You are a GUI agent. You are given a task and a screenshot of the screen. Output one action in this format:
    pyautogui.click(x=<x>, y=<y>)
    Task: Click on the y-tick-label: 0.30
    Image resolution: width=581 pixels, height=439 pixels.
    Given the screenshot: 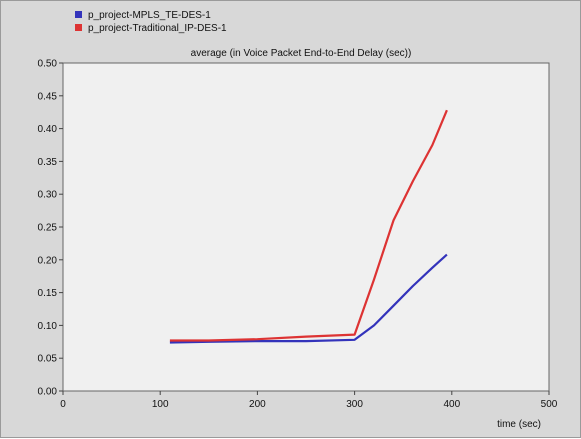 What is the action you would take?
    pyautogui.click(x=48, y=195)
    